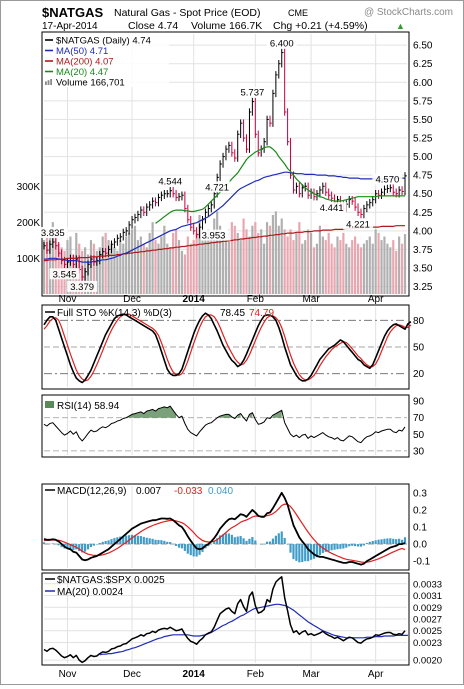  What do you see at coordinates (217, 187) in the screenshot?
I see `price-annotation: 4.721` at bounding box center [217, 187].